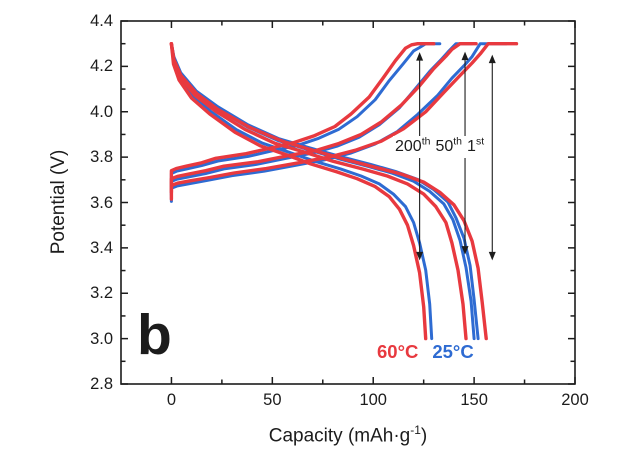  Describe the element at coordinates (101, 202) in the screenshot. I see `y-tick-label: 3.6` at that location.